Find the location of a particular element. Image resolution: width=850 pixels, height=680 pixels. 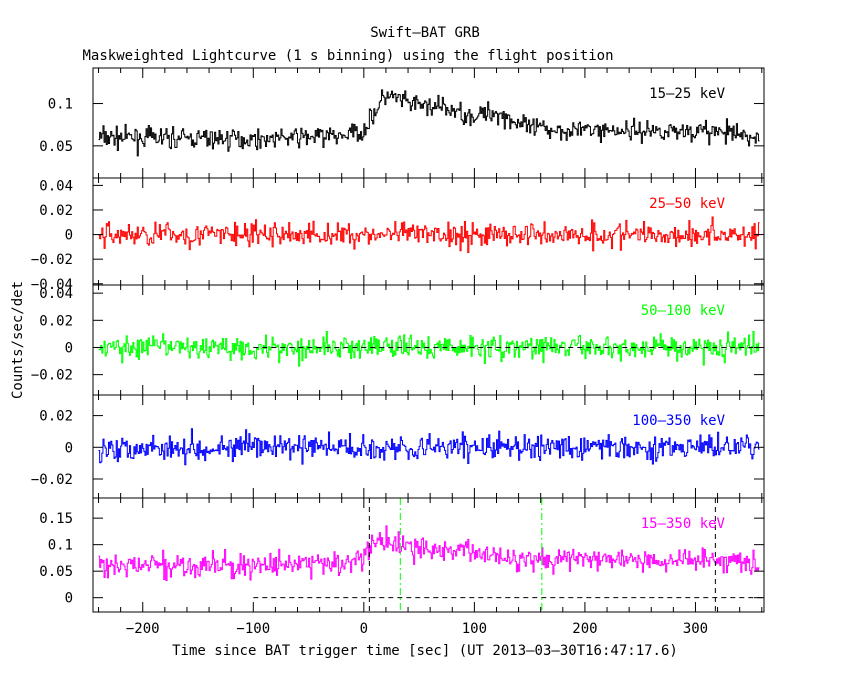

band-label: 15–350 keV is located at coordinates (683, 524).